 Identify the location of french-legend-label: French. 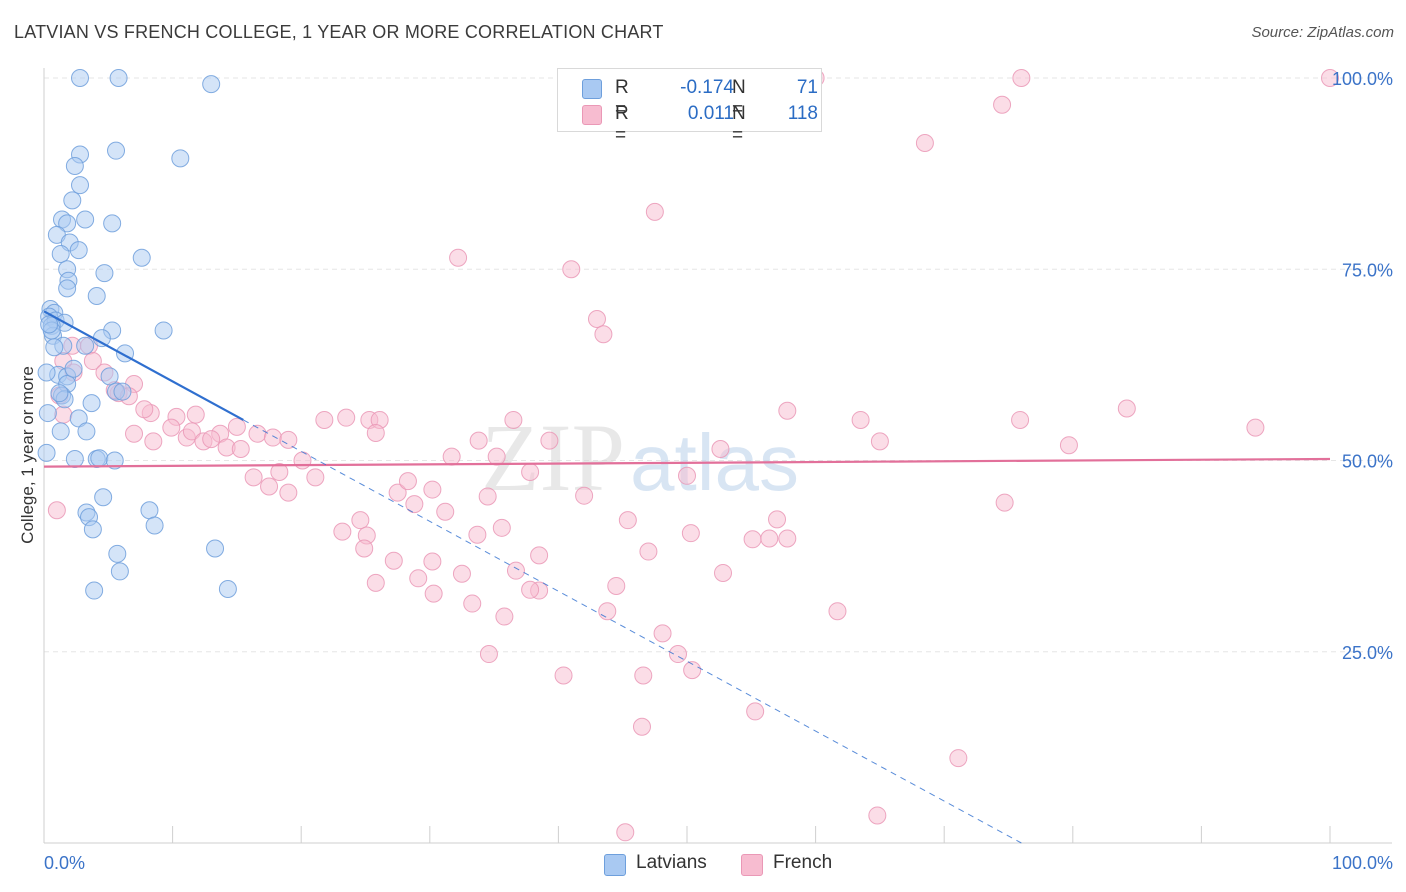
(803, 862).